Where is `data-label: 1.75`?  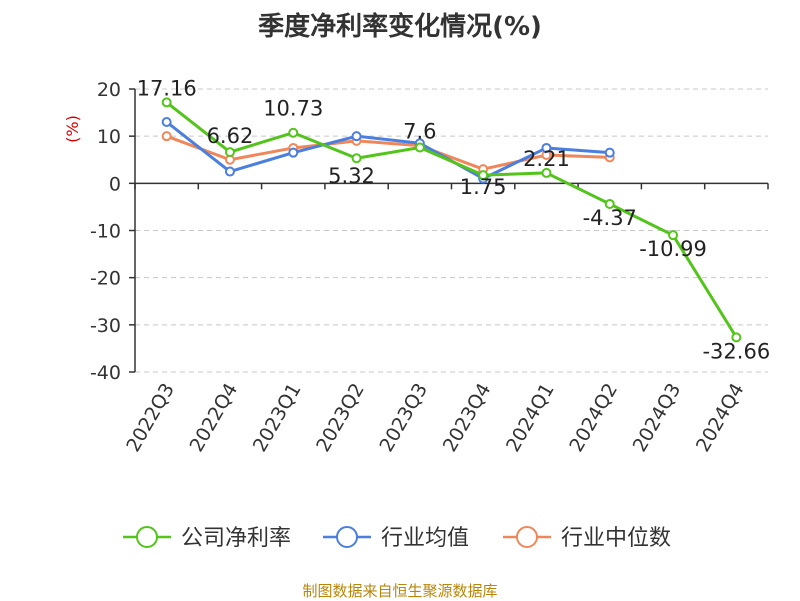 data-label: 1.75 is located at coordinates (483, 187).